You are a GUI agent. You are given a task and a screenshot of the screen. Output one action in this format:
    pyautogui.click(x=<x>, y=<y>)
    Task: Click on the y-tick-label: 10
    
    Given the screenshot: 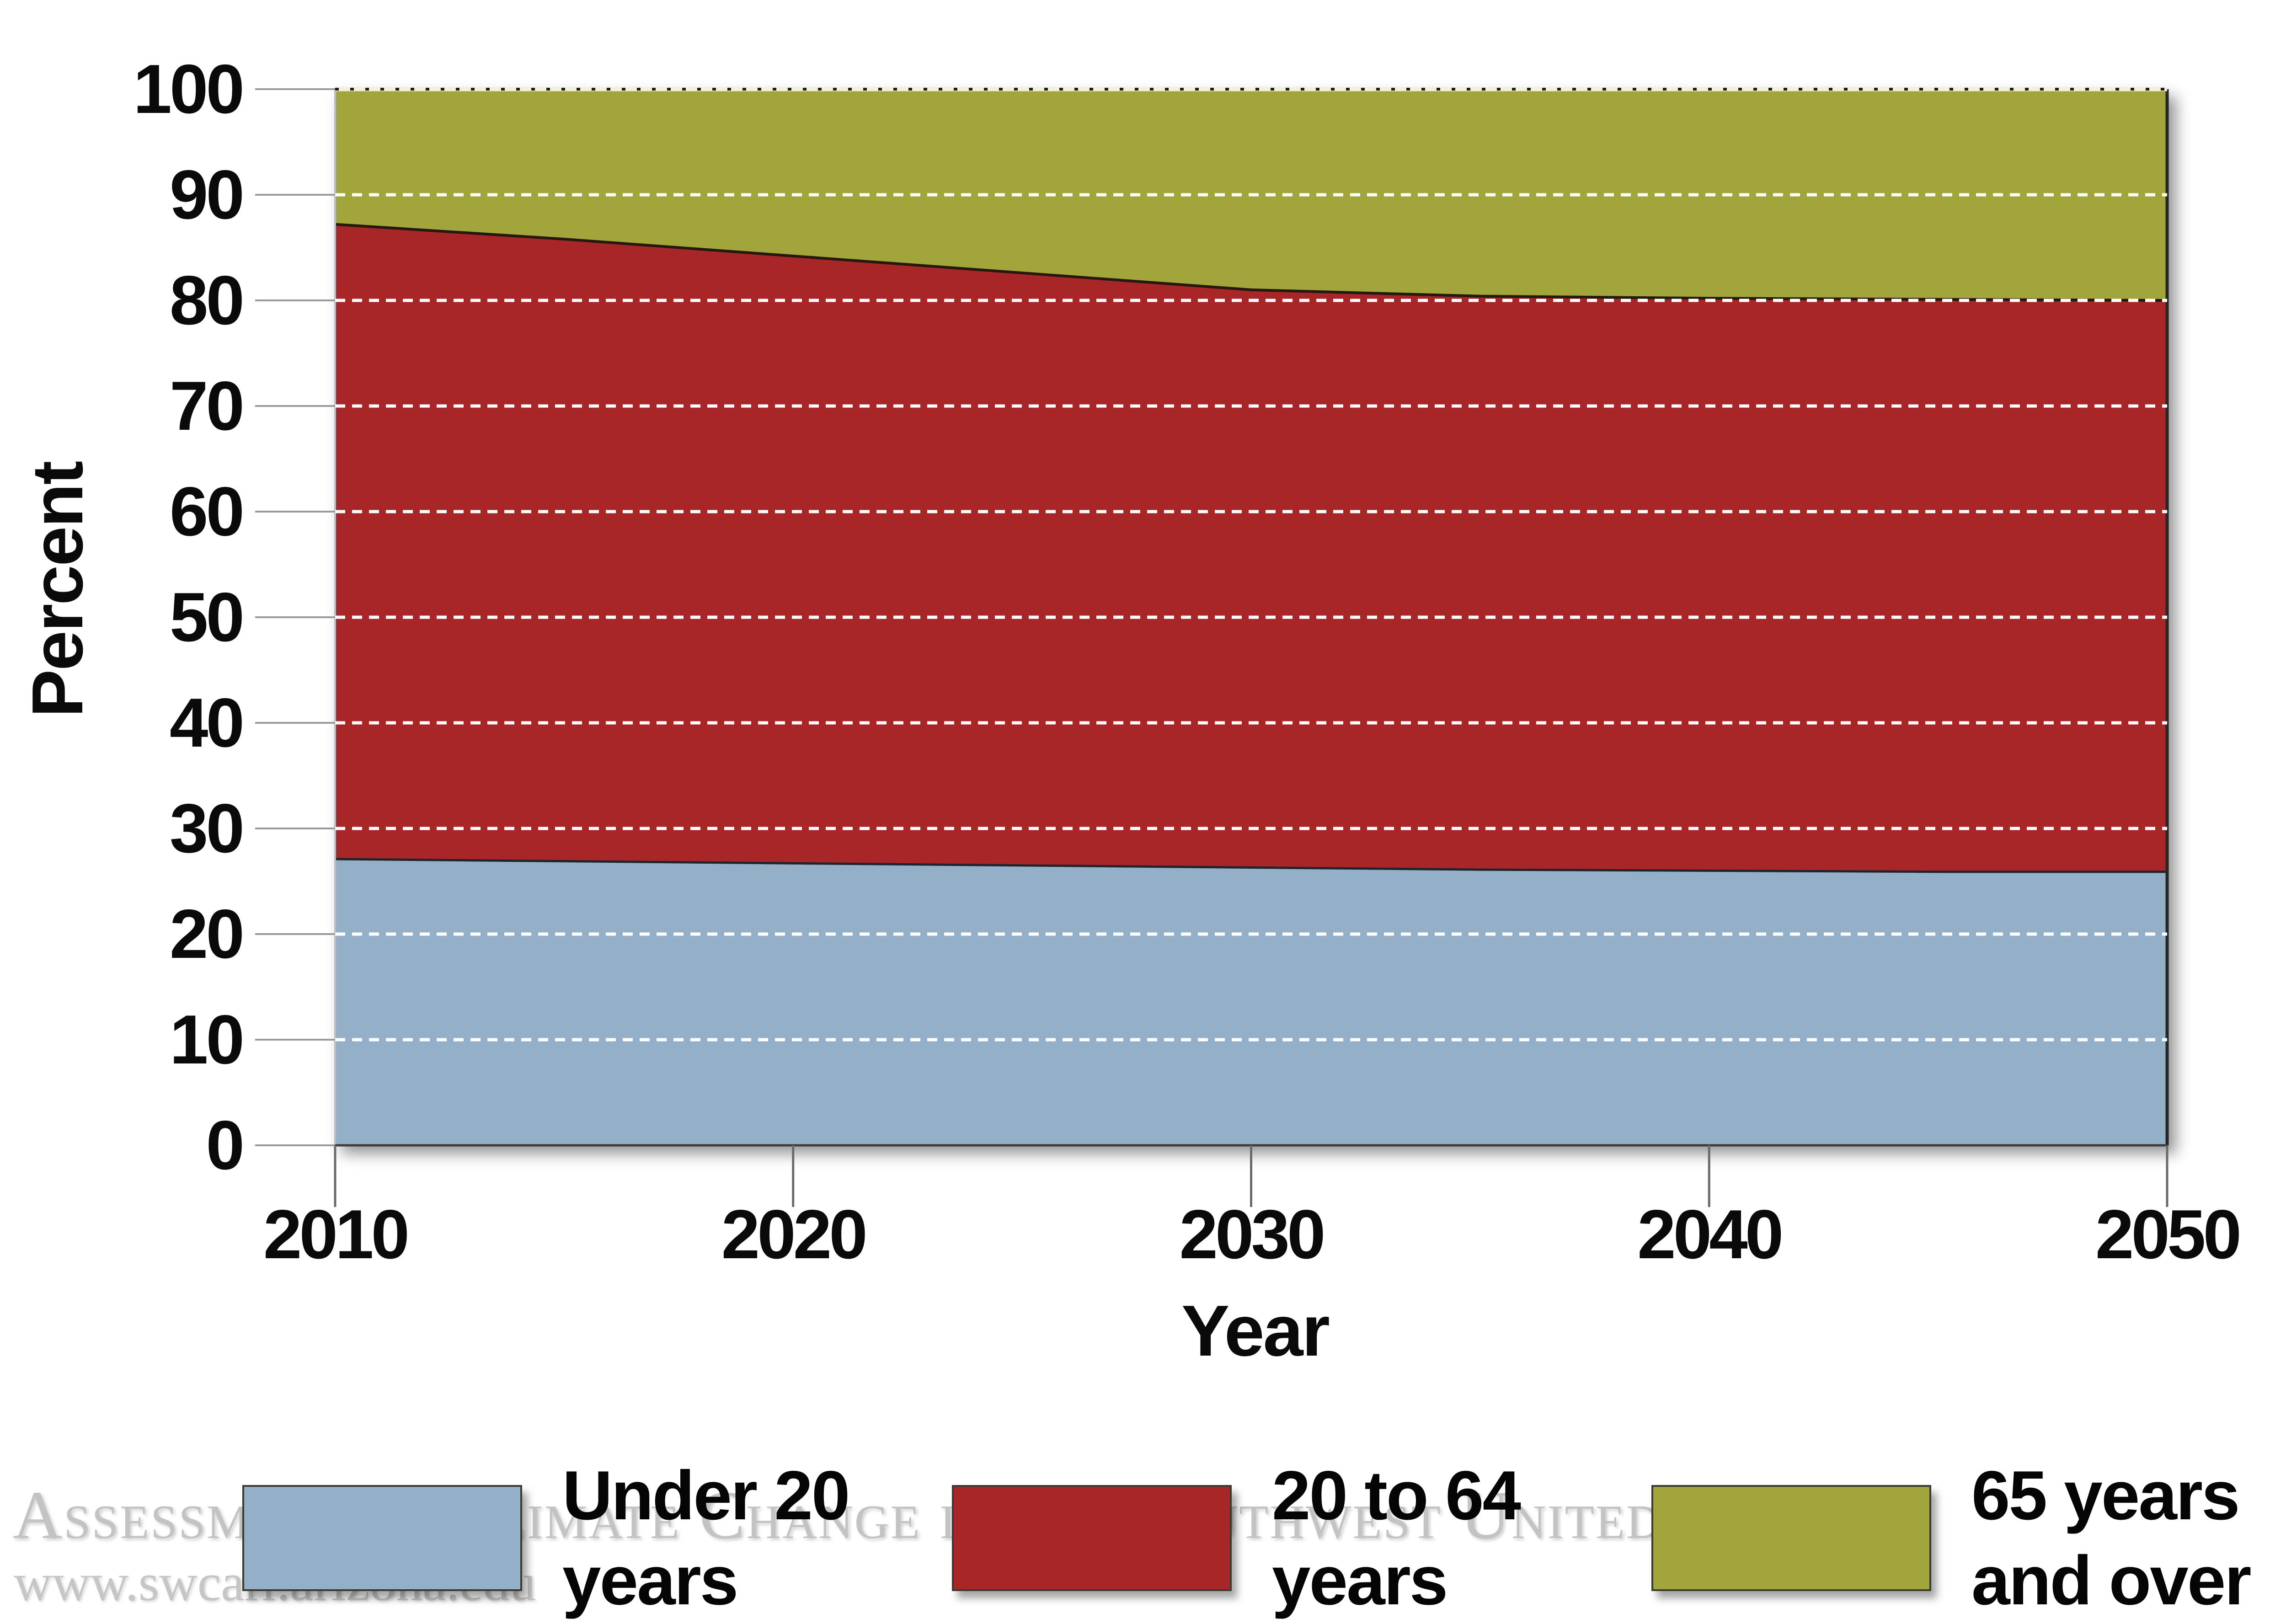 What is the action you would take?
    pyautogui.click(x=206, y=1040)
    